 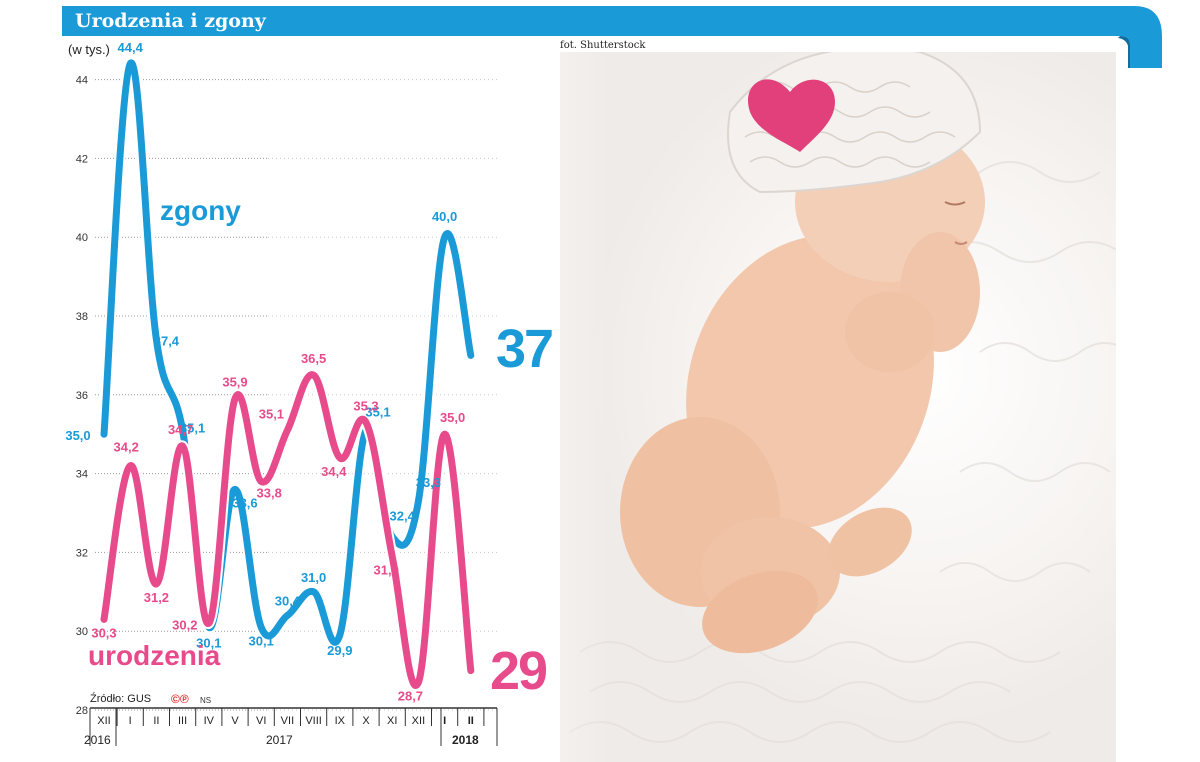 I want to click on end-value-urodzenia: 29, so click(x=519, y=671).